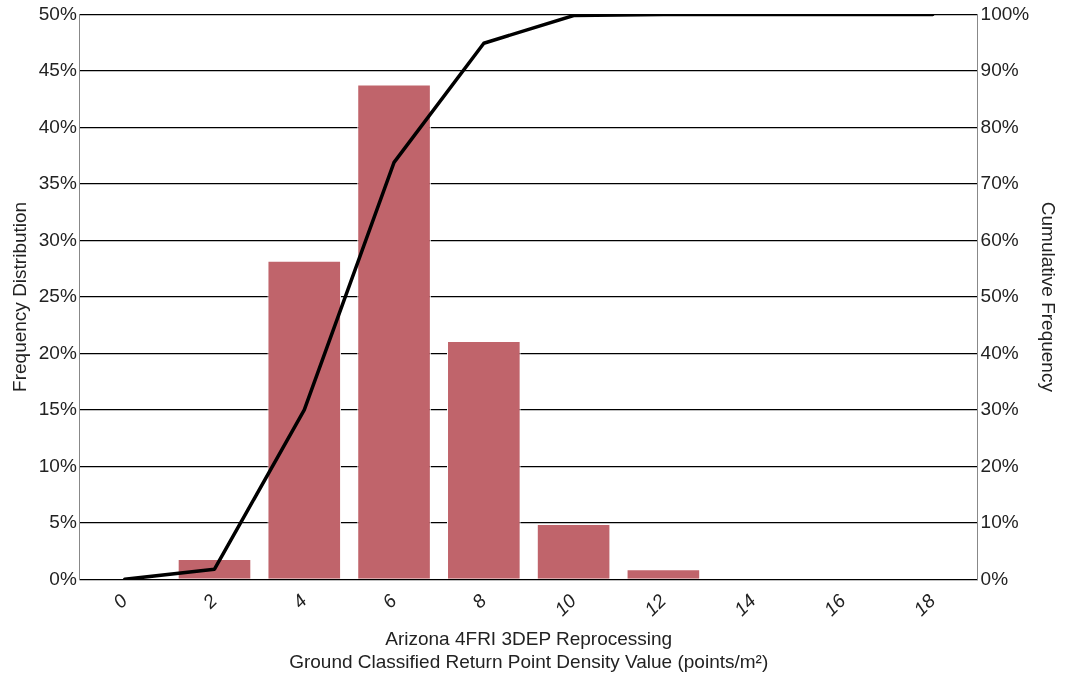  What do you see at coordinates (57, 183) in the screenshot?
I see `y-tick-label: 35%` at bounding box center [57, 183].